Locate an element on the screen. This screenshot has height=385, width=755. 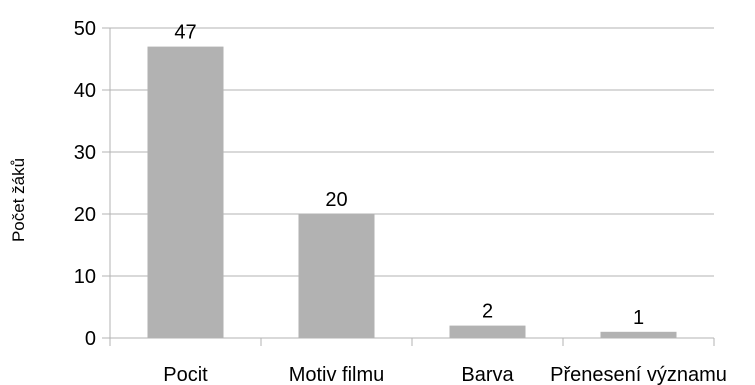
y-tick-labels: 0 10 20 30 40 50 is located at coordinates (85, 184).